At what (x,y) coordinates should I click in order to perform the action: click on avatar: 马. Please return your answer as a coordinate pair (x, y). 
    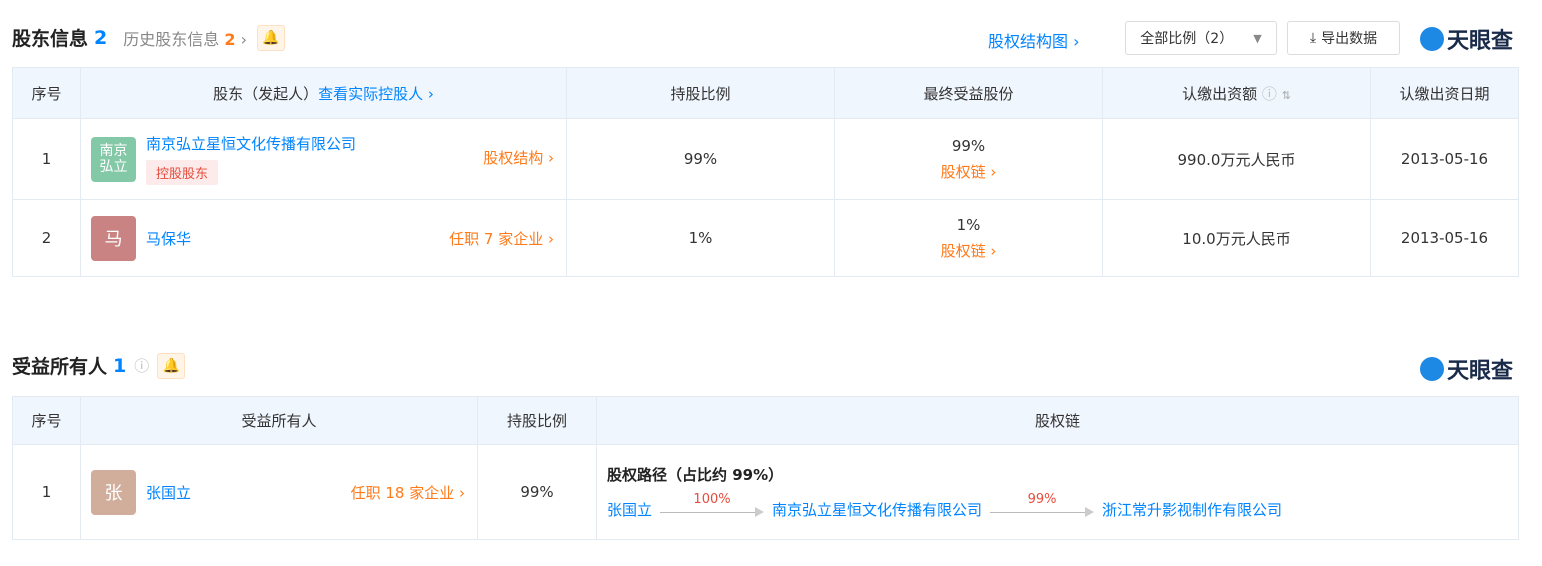
    Looking at the image, I should click on (113, 238).